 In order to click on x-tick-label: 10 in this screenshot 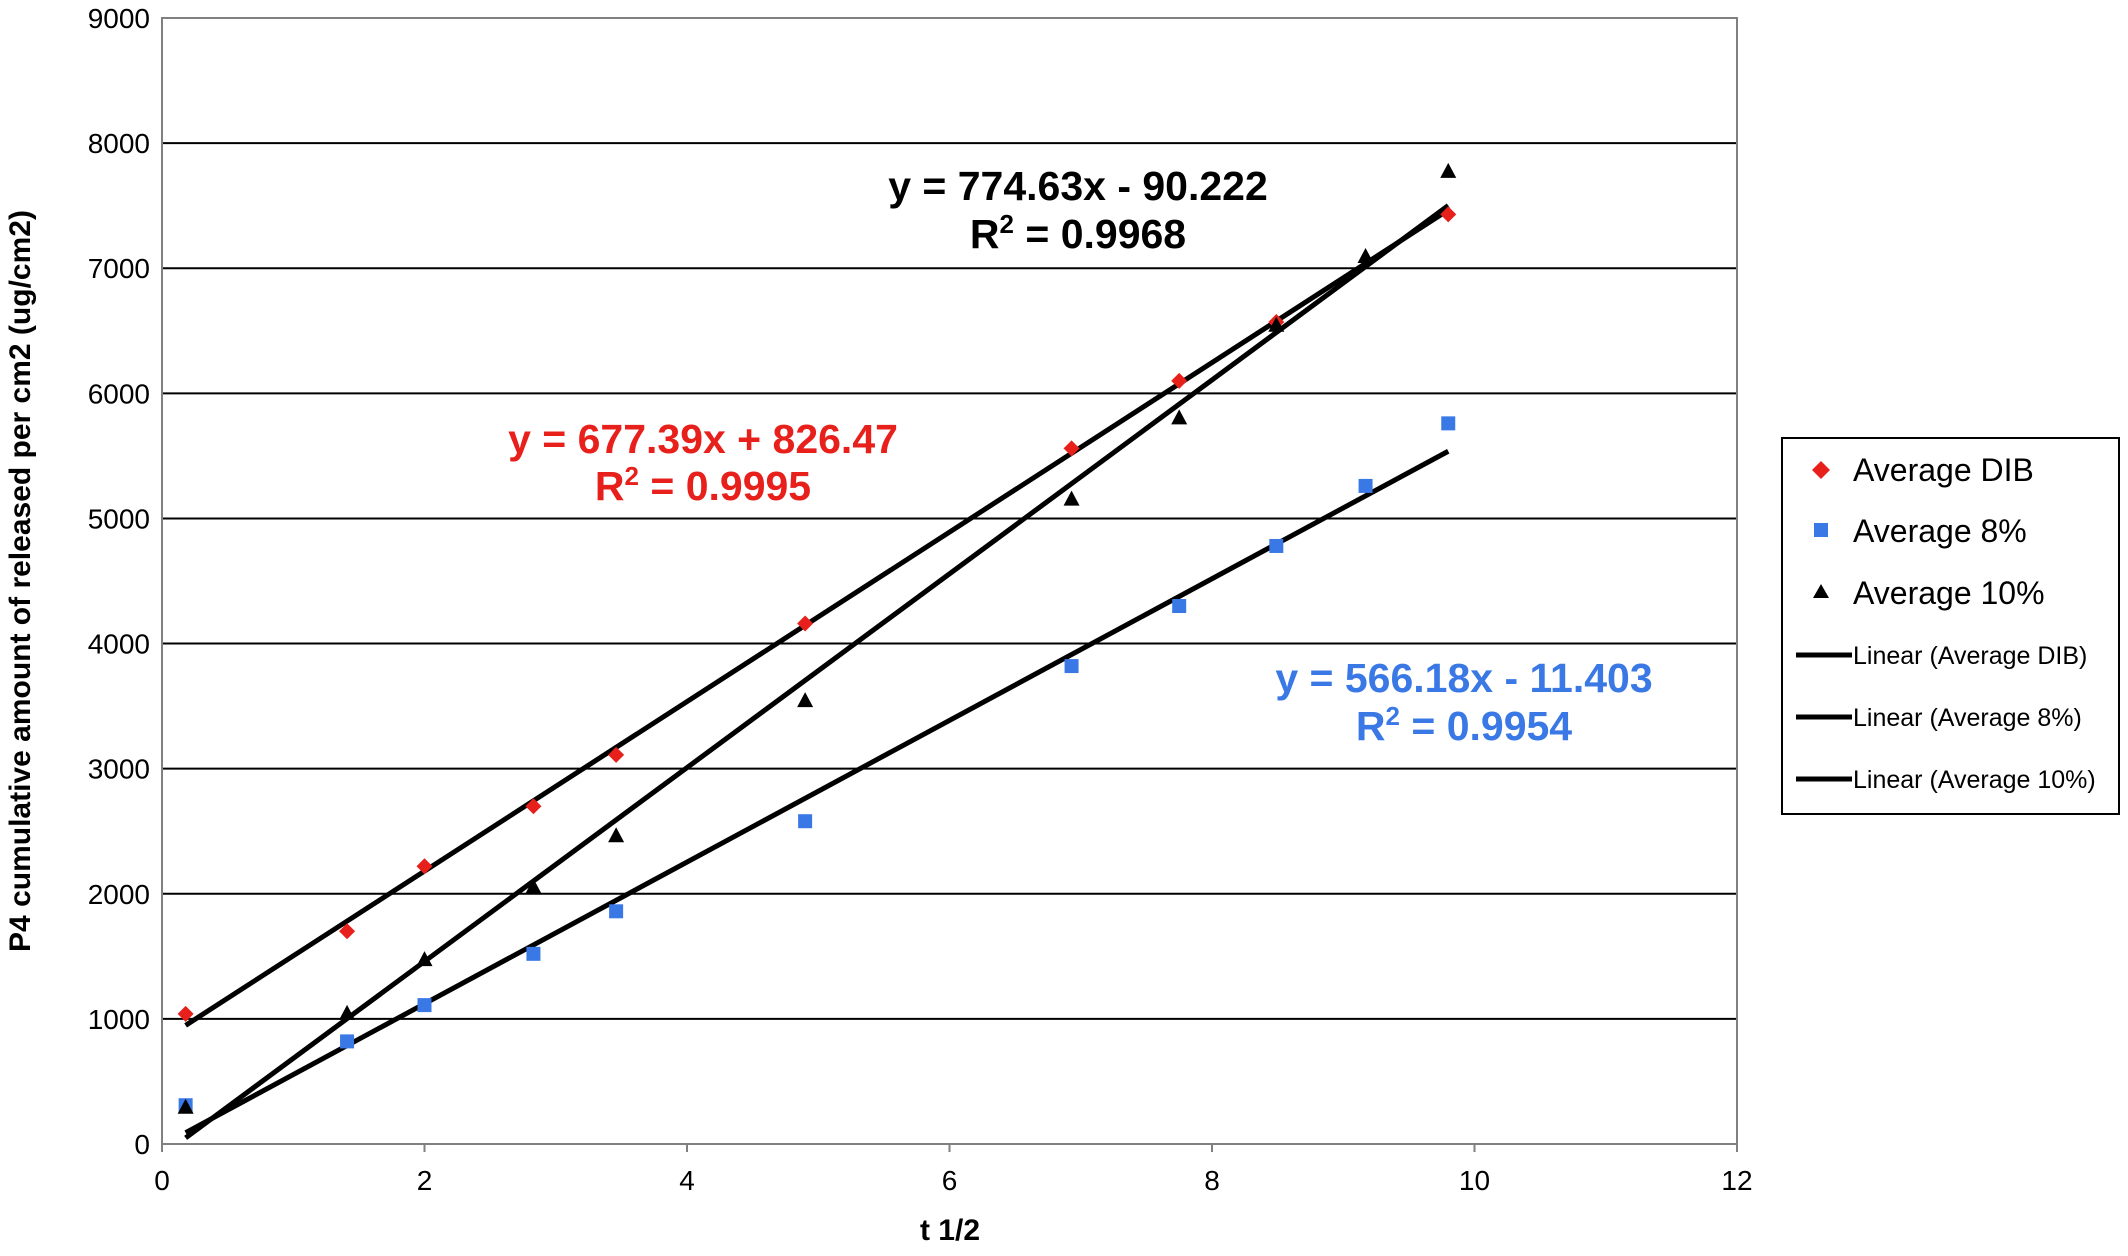, I will do `click(1474, 1180)`.